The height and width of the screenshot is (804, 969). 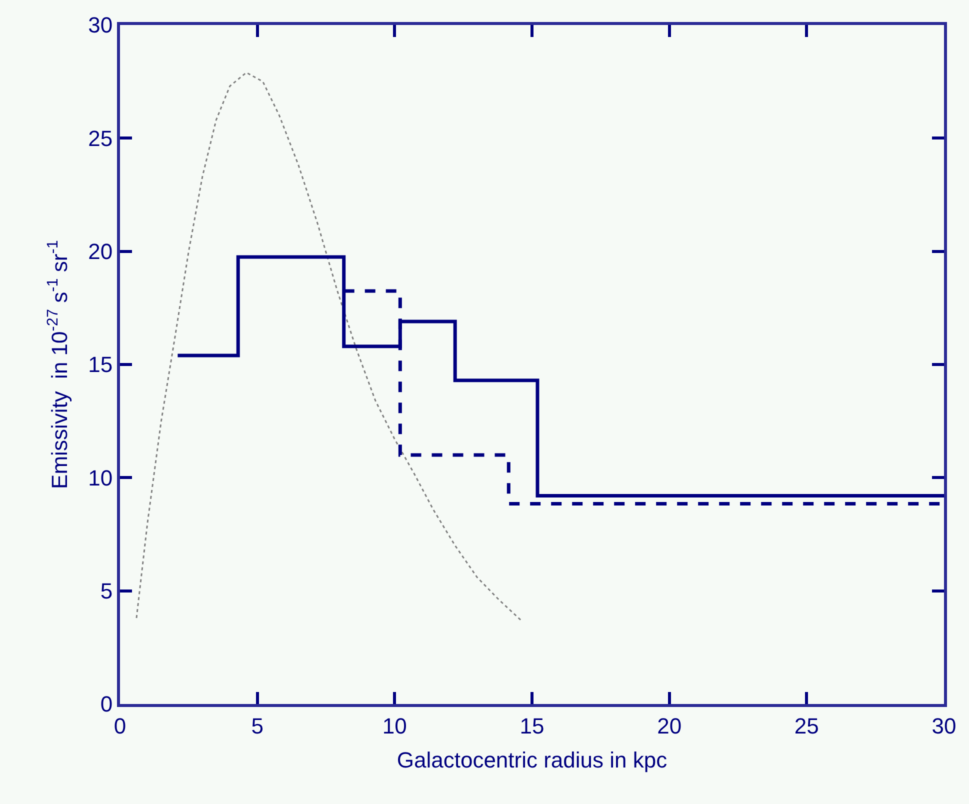 I want to click on x-tick-label: 5, so click(x=257, y=725).